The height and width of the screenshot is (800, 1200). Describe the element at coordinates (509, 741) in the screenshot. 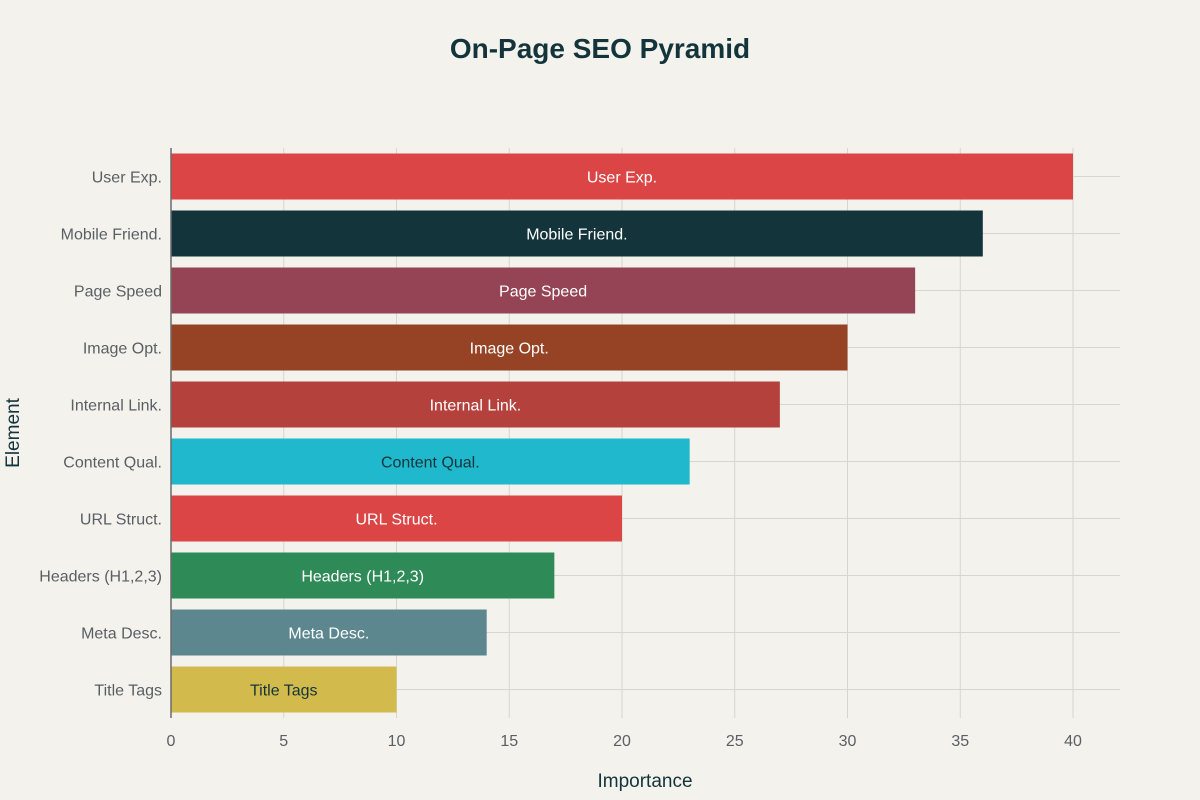

I see `x-tick-label: 15` at that location.